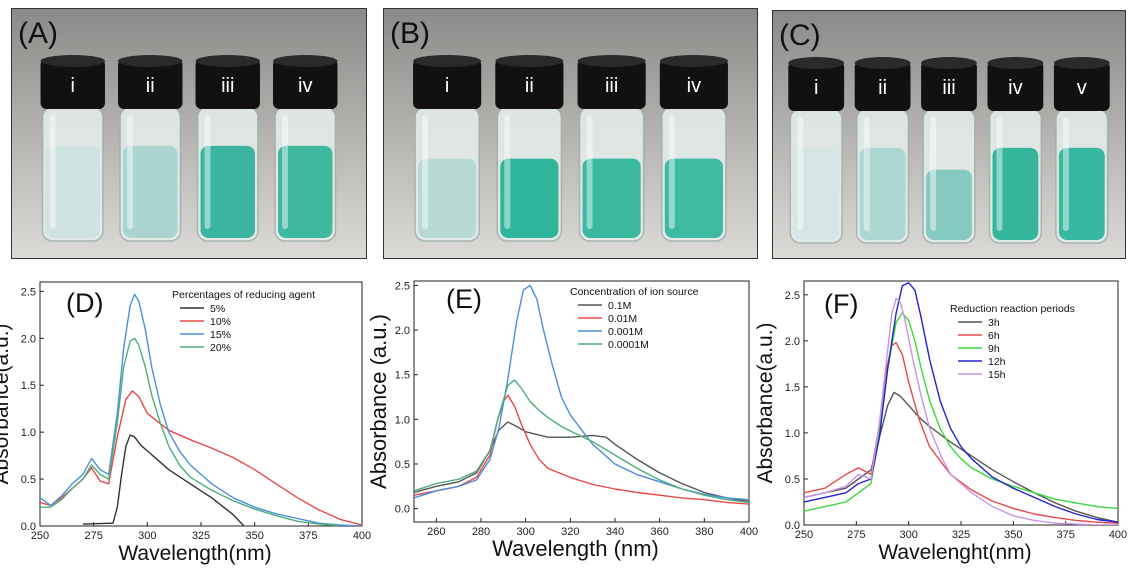  I want to click on series-line-15h, so click(961, 411).